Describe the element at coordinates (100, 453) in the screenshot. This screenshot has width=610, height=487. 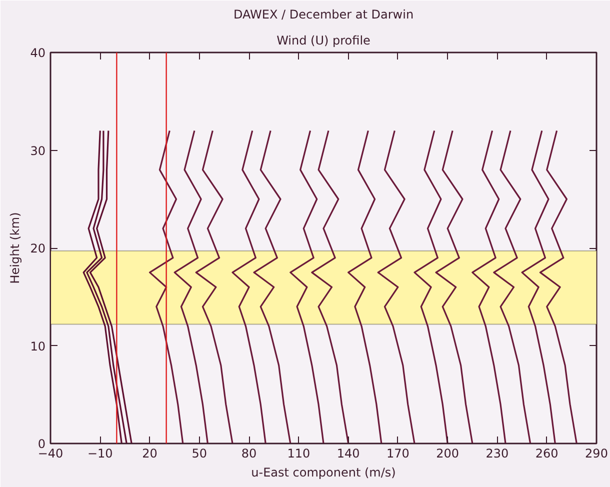
I see `x-tick-label: −10` at that location.